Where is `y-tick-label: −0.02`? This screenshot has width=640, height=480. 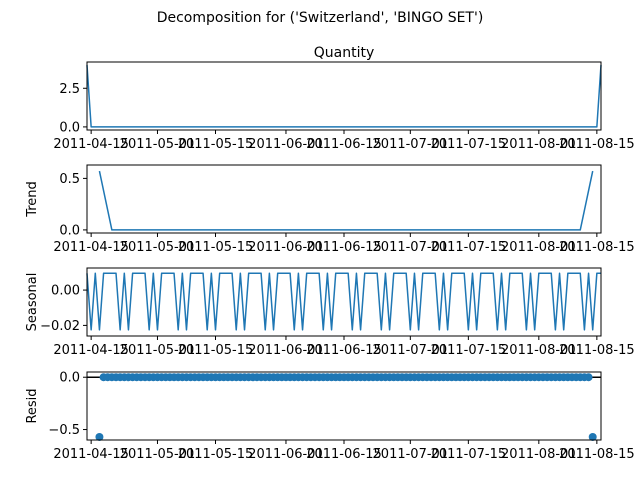 y-tick-label: −0.02 is located at coordinates (60, 326).